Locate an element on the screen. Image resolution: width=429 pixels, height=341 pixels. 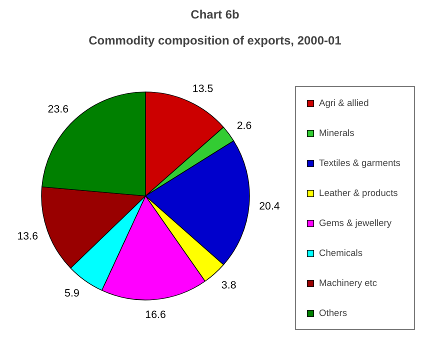
data-label: 20.4 is located at coordinates (269, 206).